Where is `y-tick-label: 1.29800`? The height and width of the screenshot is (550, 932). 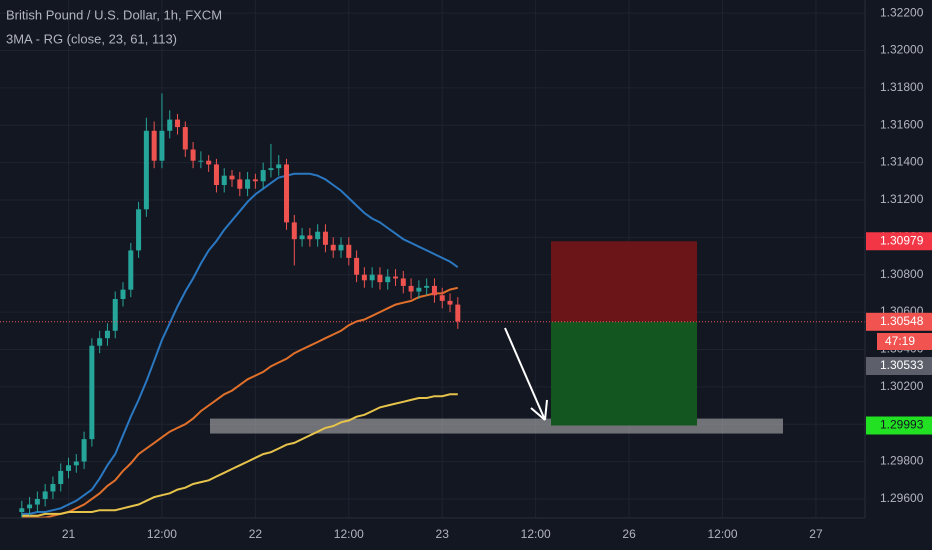
y-tick-label: 1.29800 is located at coordinates (902, 461).